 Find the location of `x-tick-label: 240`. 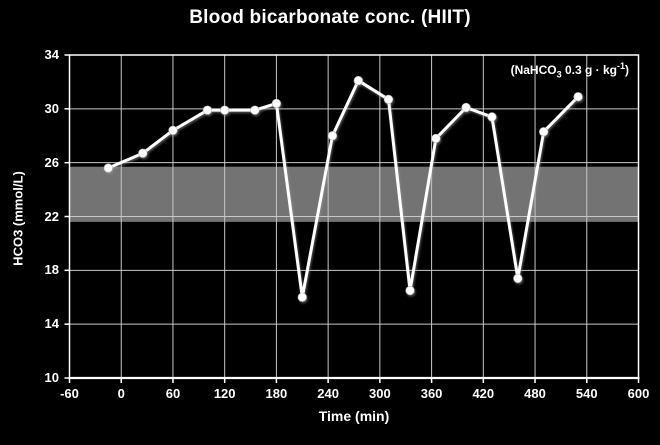

x-tick-label: 240 is located at coordinates (328, 393).